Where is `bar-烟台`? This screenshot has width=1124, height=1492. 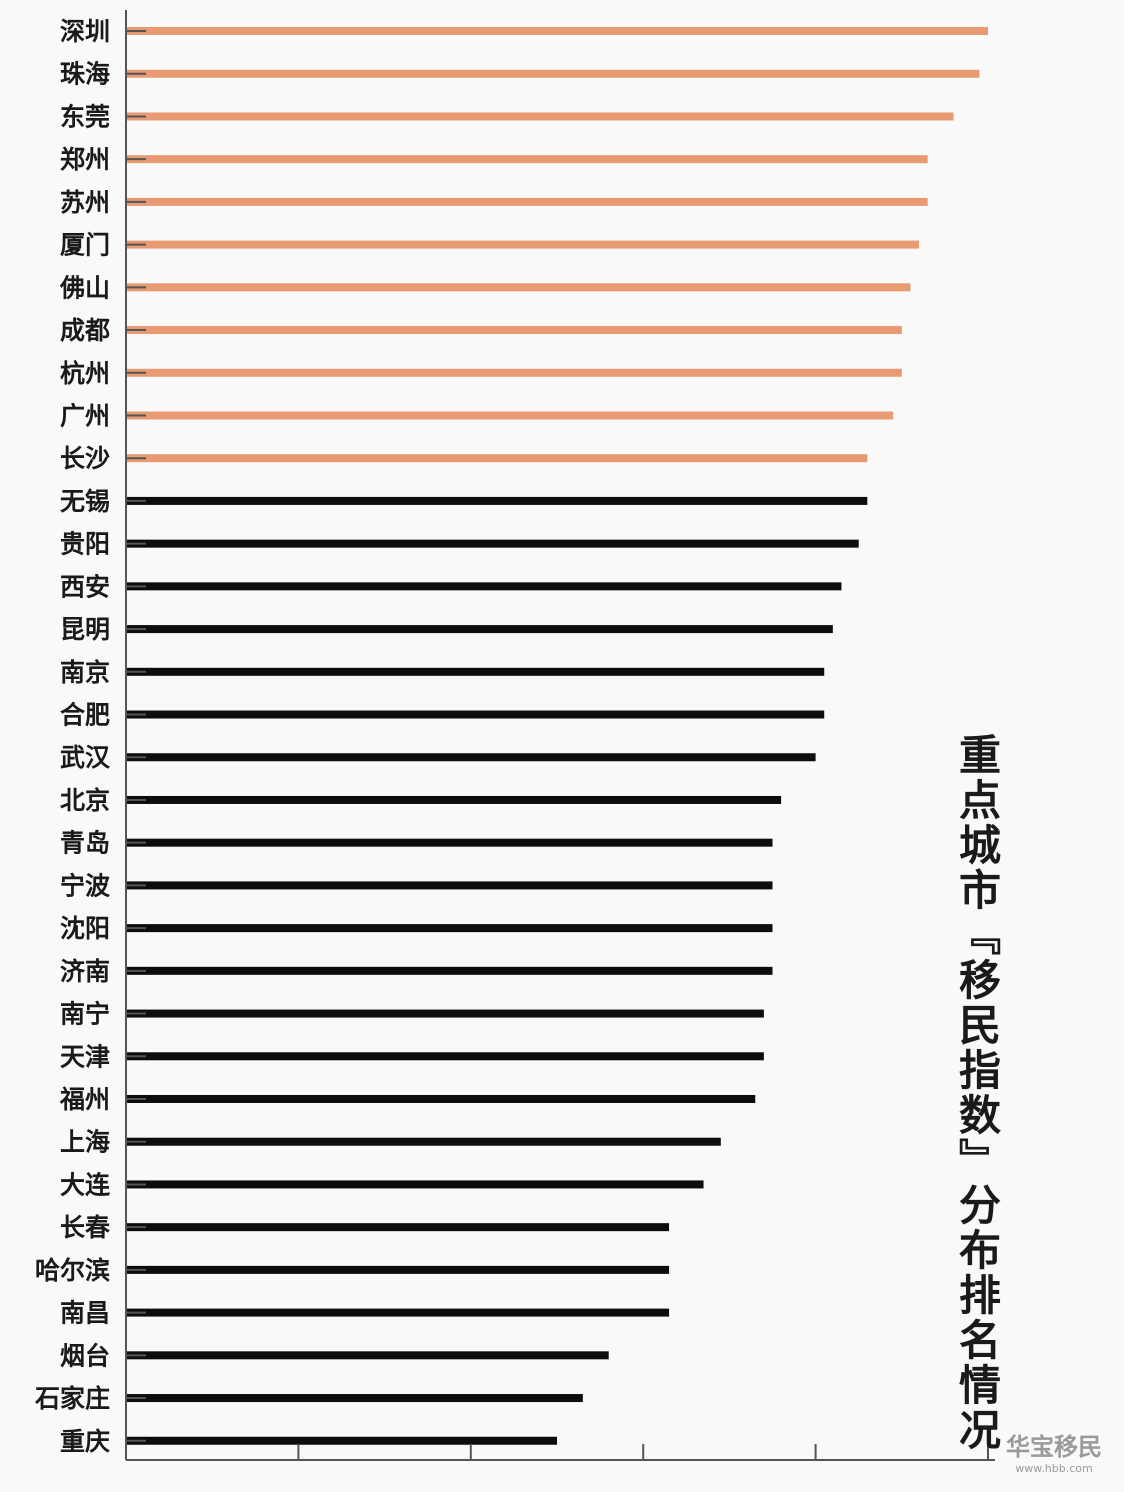
bar-烟台 is located at coordinates (367, 1355).